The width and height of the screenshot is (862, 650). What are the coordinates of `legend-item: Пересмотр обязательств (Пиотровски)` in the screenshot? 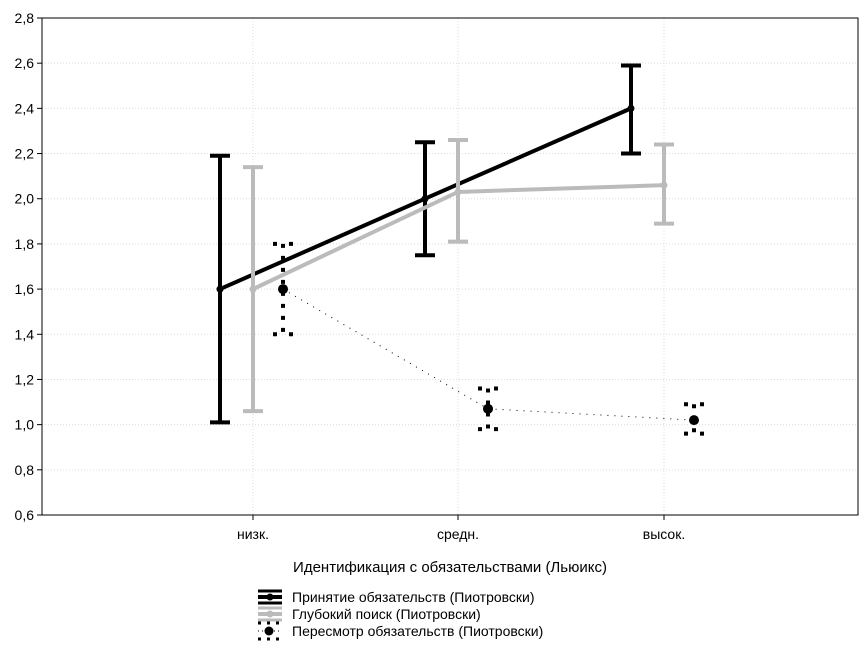 It's located at (400, 631).